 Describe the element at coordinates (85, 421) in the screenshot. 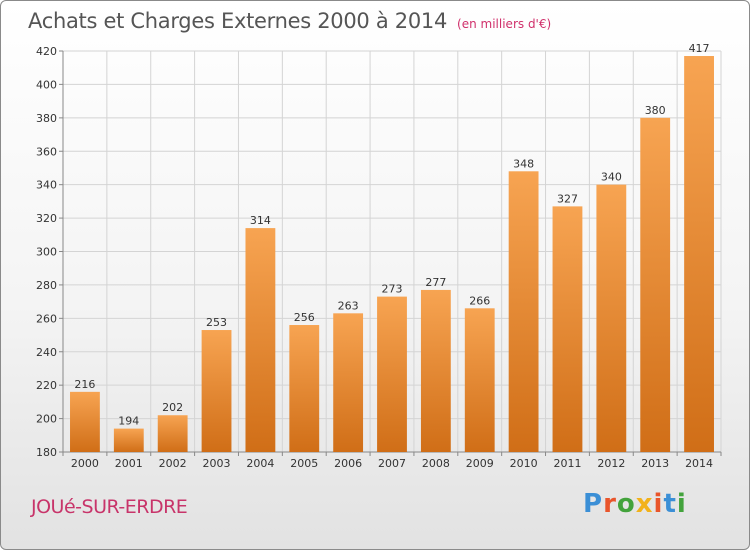

I see `bar-2000` at that location.